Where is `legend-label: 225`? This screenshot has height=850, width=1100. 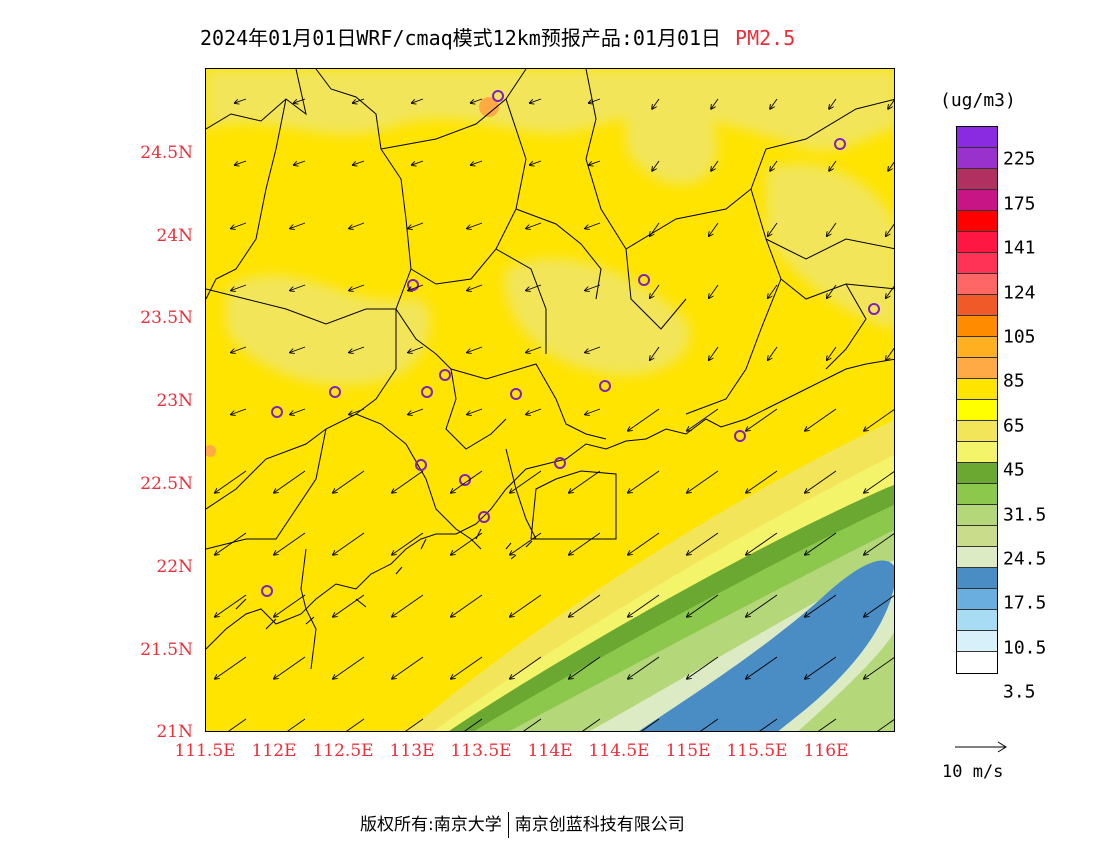
legend-label: 225 is located at coordinates (1019, 159).